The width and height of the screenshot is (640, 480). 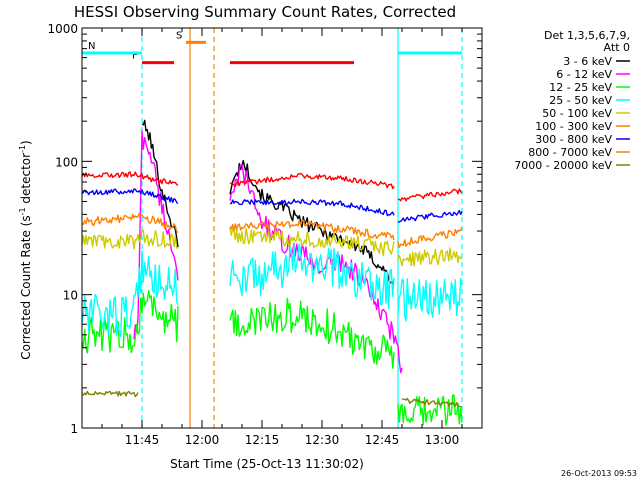 What do you see at coordinates (577, 113) in the screenshot?
I see `legend-label: 50 - 100 keV` at bounding box center [577, 113].